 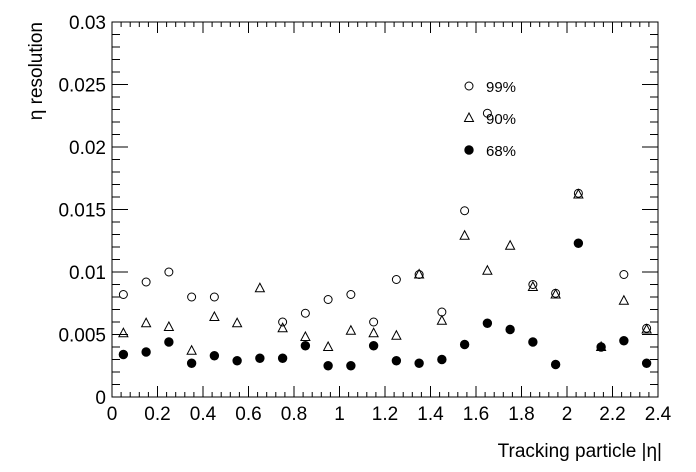 I want to click on y-tick-label: 0, so click(x=100, y=398).